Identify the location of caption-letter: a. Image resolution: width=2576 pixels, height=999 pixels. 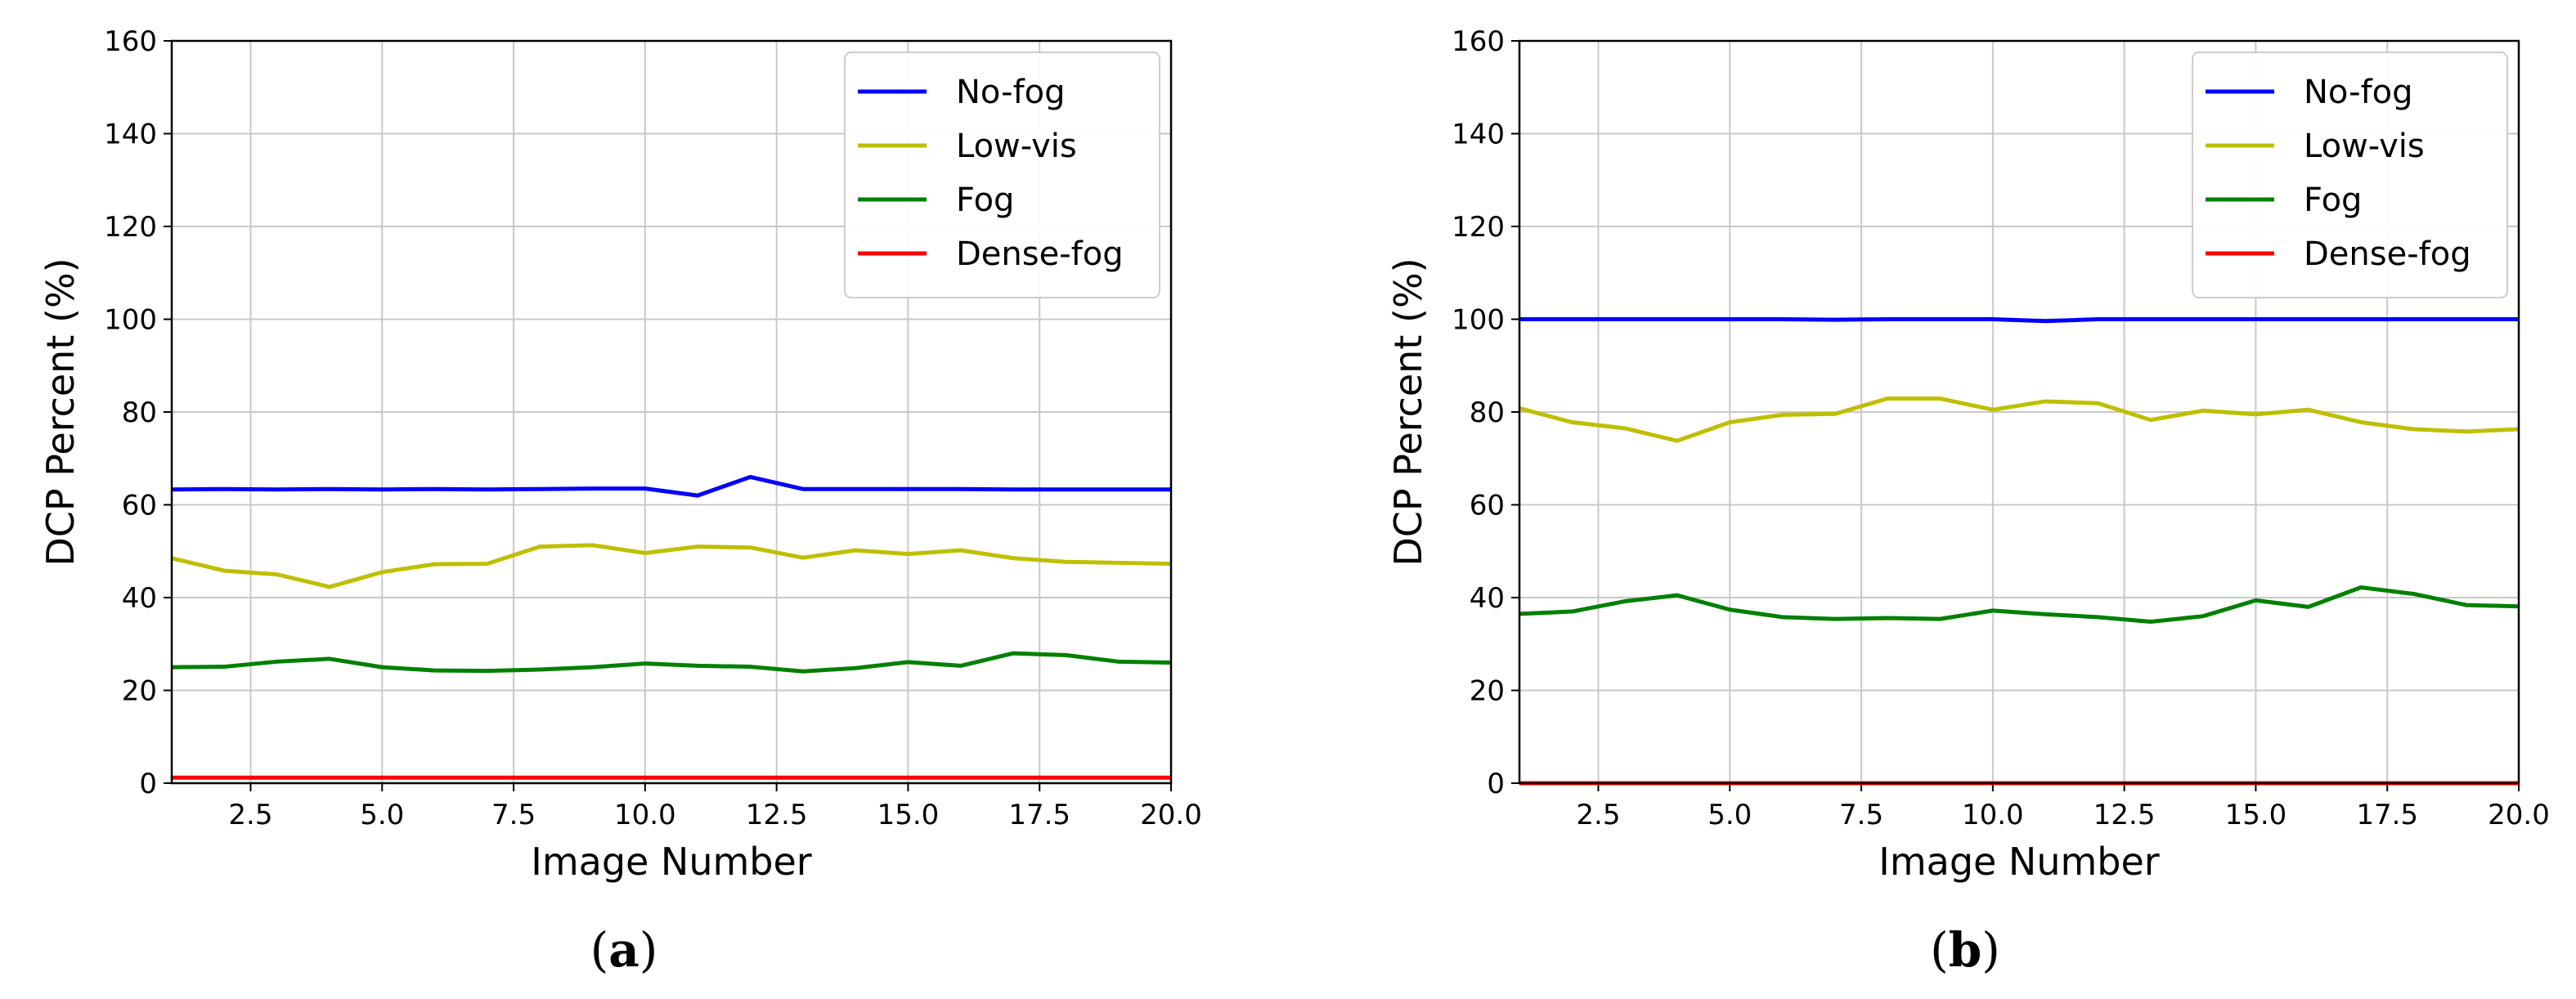
(624, 950).